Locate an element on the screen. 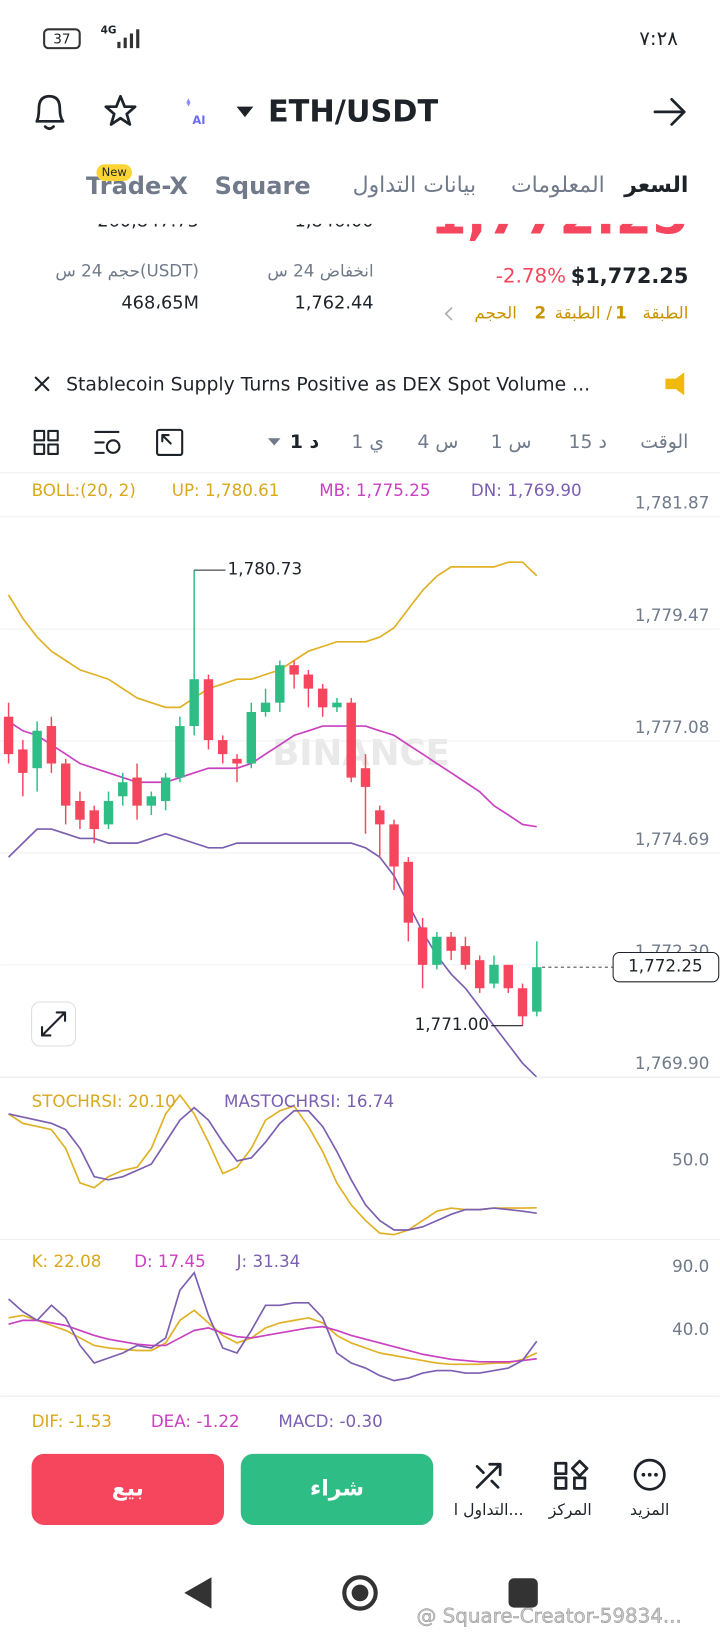 The image size is (720, 1640). interval-dropdown is located at coordinates (274, 442).